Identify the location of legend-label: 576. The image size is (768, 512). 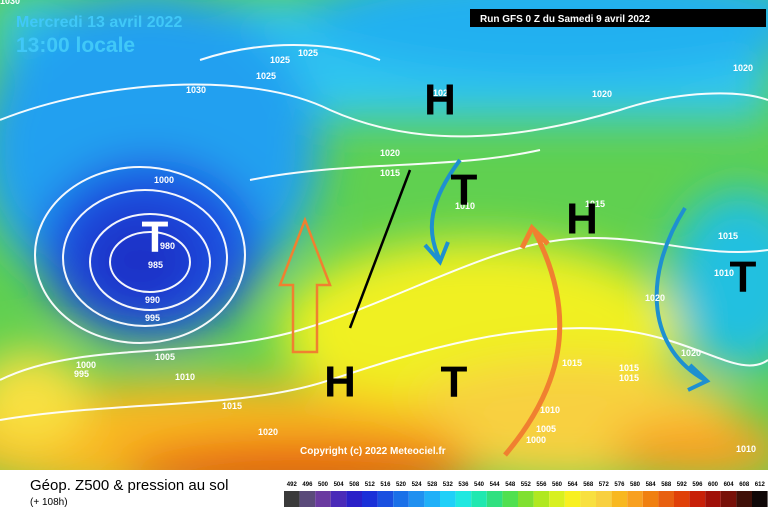
(619, 485).